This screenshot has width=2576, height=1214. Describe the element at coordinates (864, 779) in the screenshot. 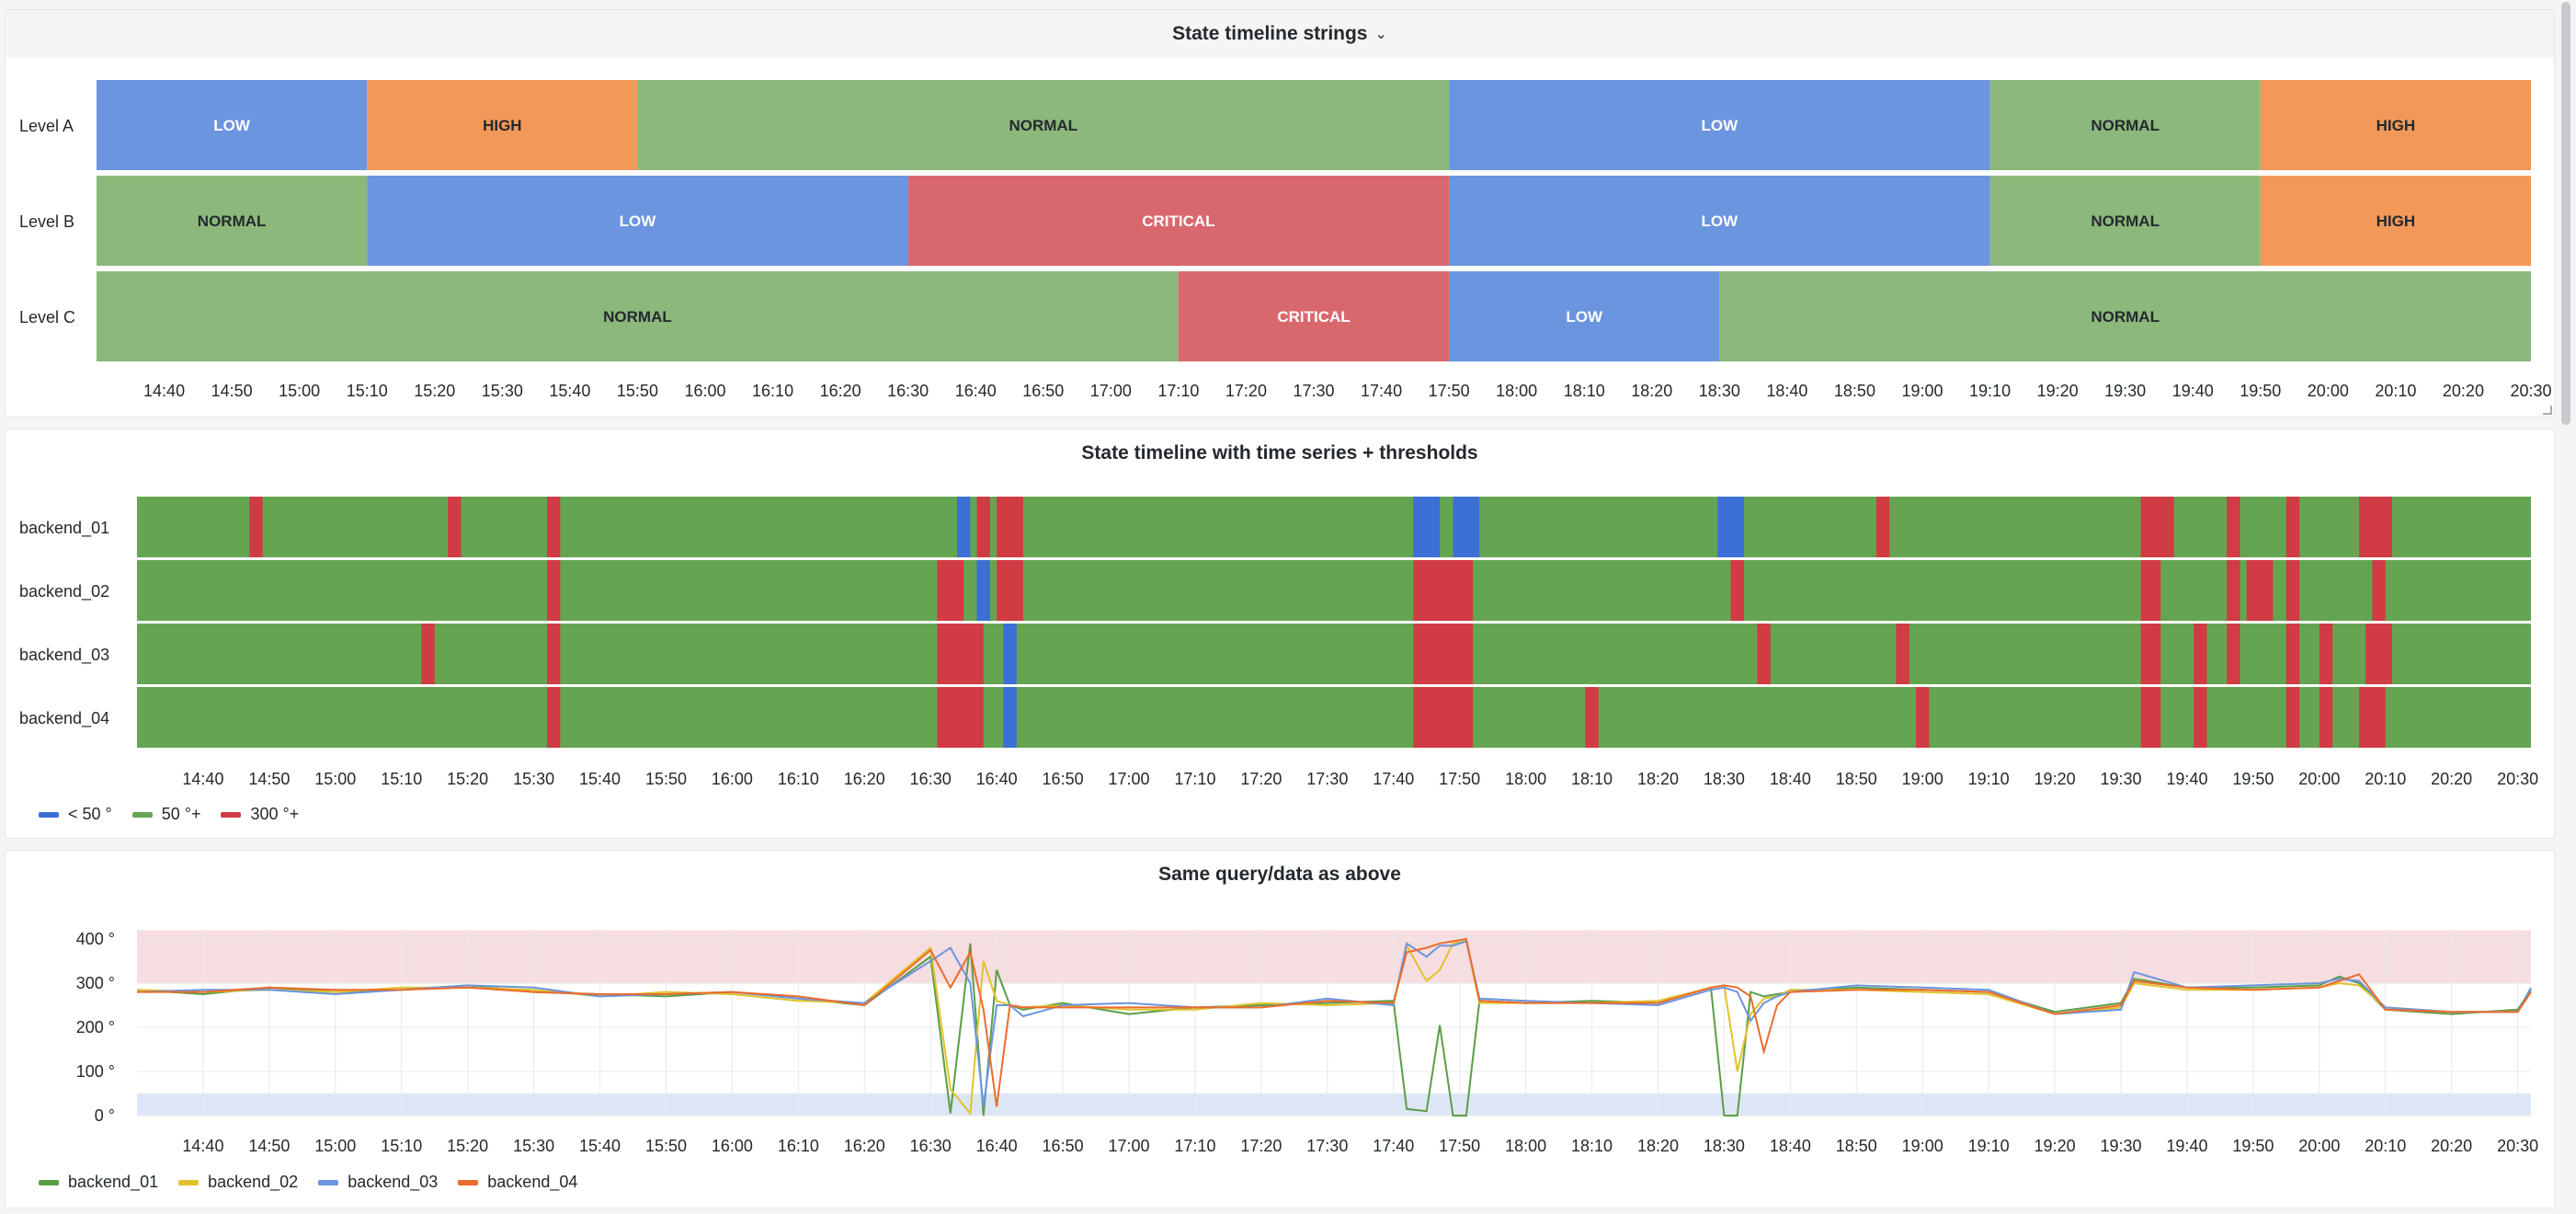

I see `x-tick-label: 16:20` at that location.